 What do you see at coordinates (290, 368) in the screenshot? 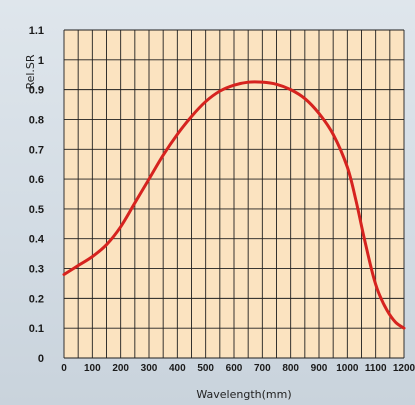
I see `x-tick-label: 800` at bounding box center [290, 368].